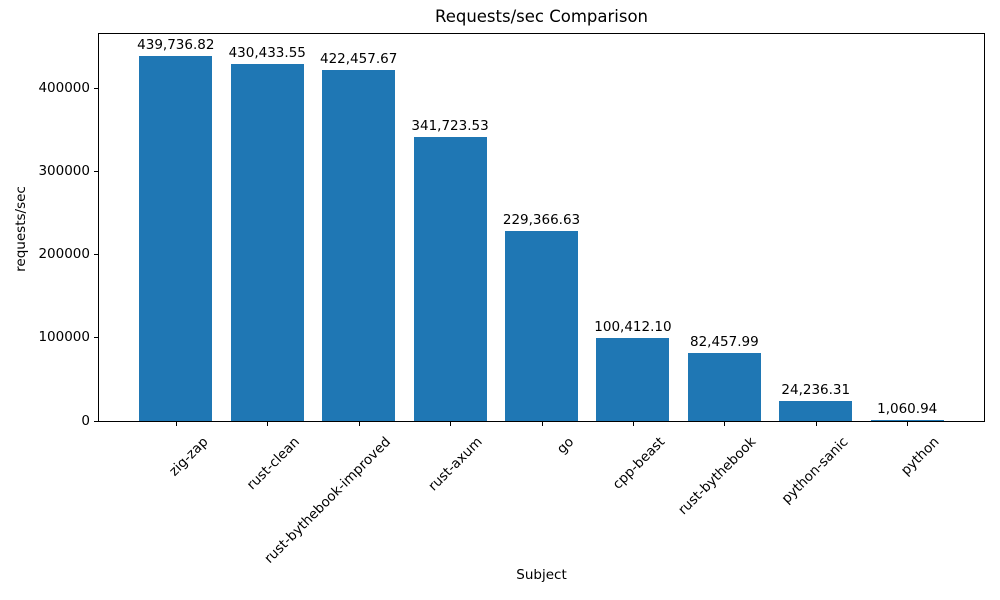 This screenshot has width=1000, height=600. I want to click on bar-cpp-beast, so click(633, 379).